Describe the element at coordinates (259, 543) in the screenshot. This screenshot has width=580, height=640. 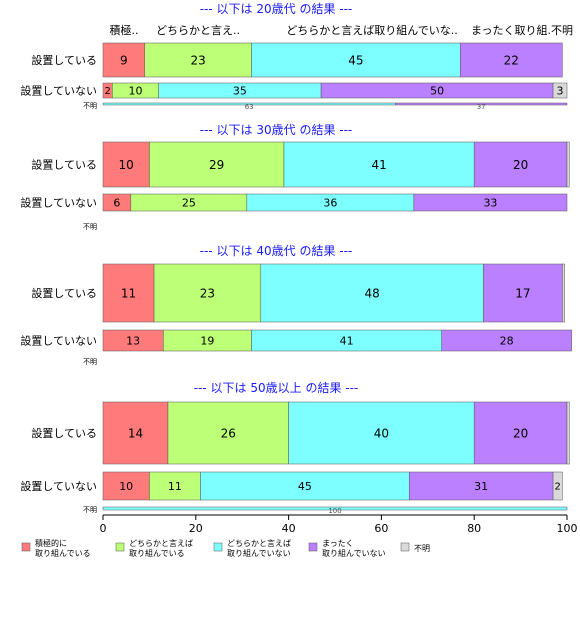
I see `legend-label-2: どちらかと言えば` at that location.